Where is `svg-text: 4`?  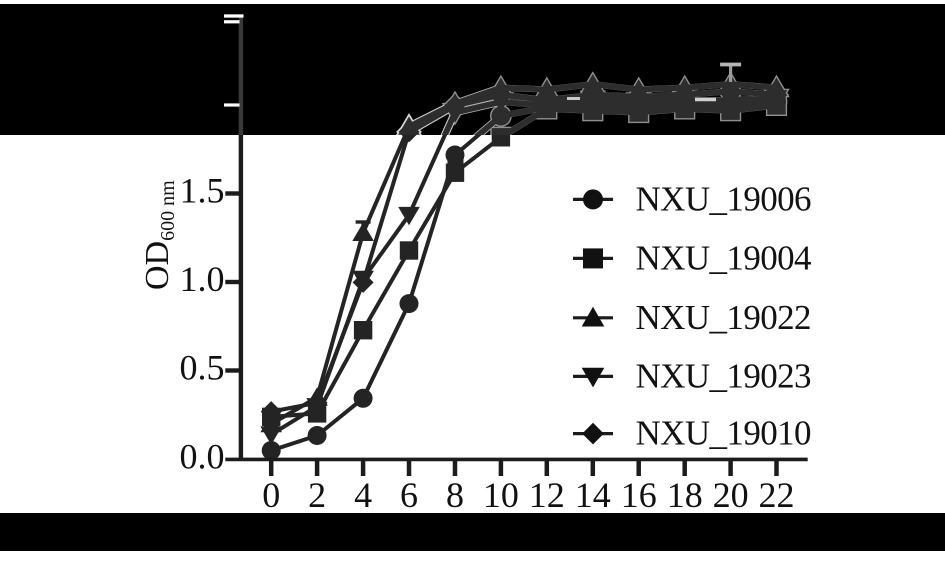
svg-text: 4 is located at coordinates (363, 495).